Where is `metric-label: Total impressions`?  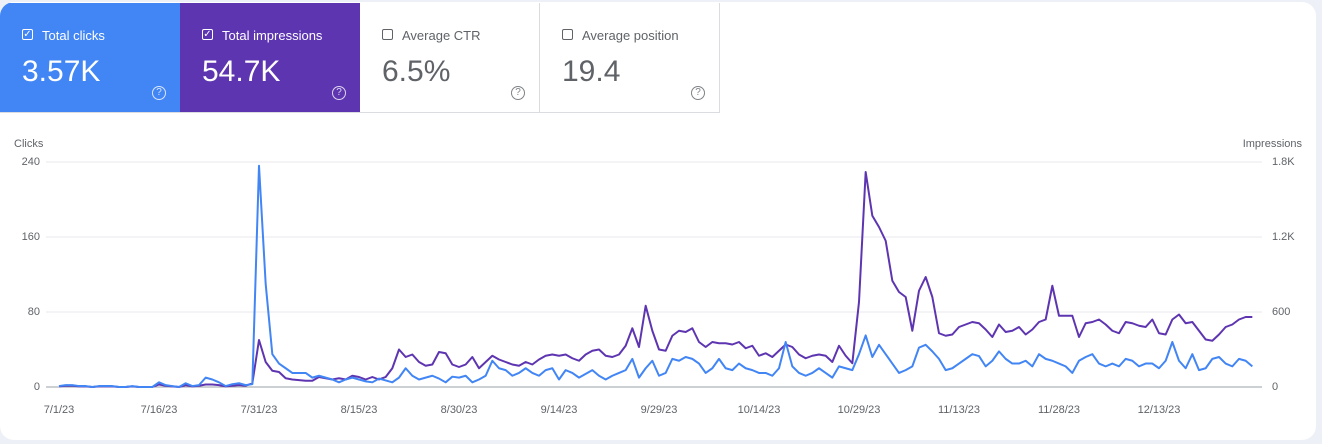
metric-label: Total impressions is located at coordinates (272, 35).